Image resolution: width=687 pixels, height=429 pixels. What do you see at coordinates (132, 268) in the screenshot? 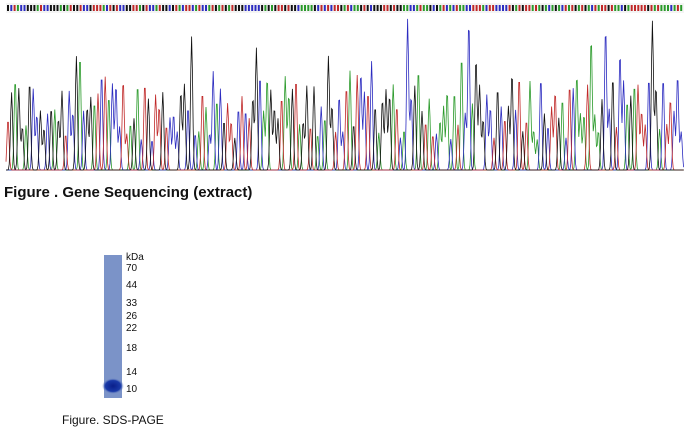
I see `marker-label: 70` at bounding box center [132, 268].